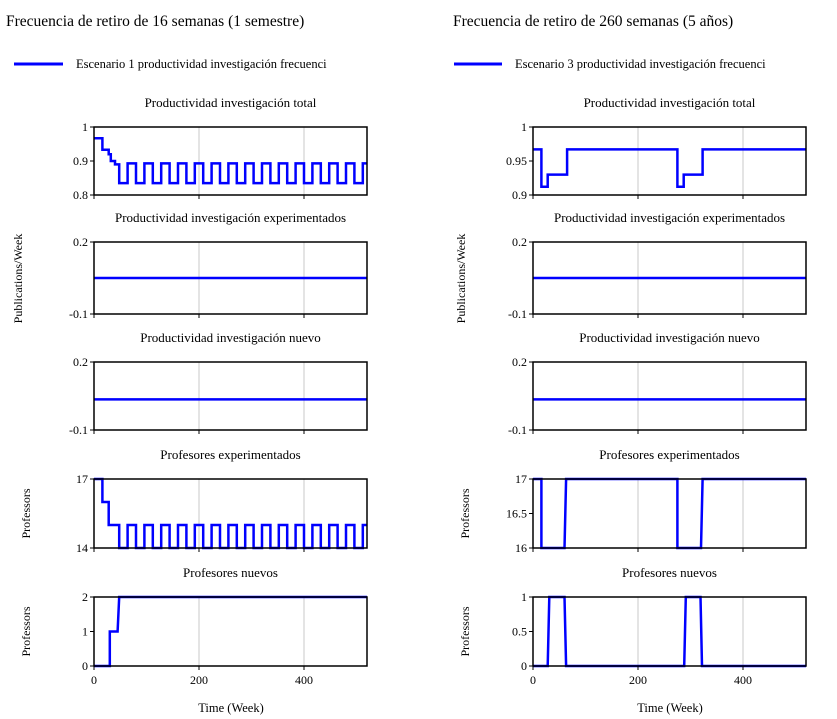 The height and width of the screenshot is (719, 837). What do you see at coordinates (519, 195) in the screenshot?
I see `right-ytick-label-1-2: 0.9` at bounding box center [519, 195].